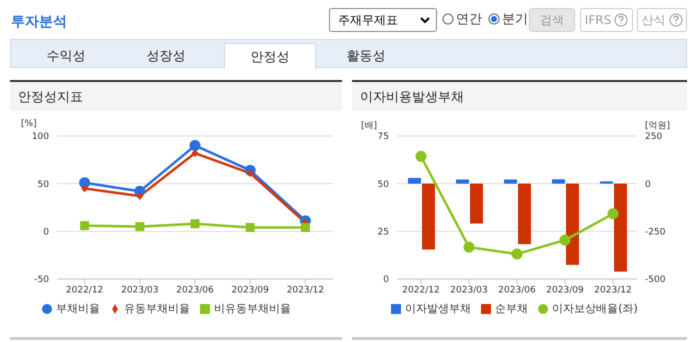 This screenshot has height=342, width=697. I want to click on text: 활동성, so click(366, 57).